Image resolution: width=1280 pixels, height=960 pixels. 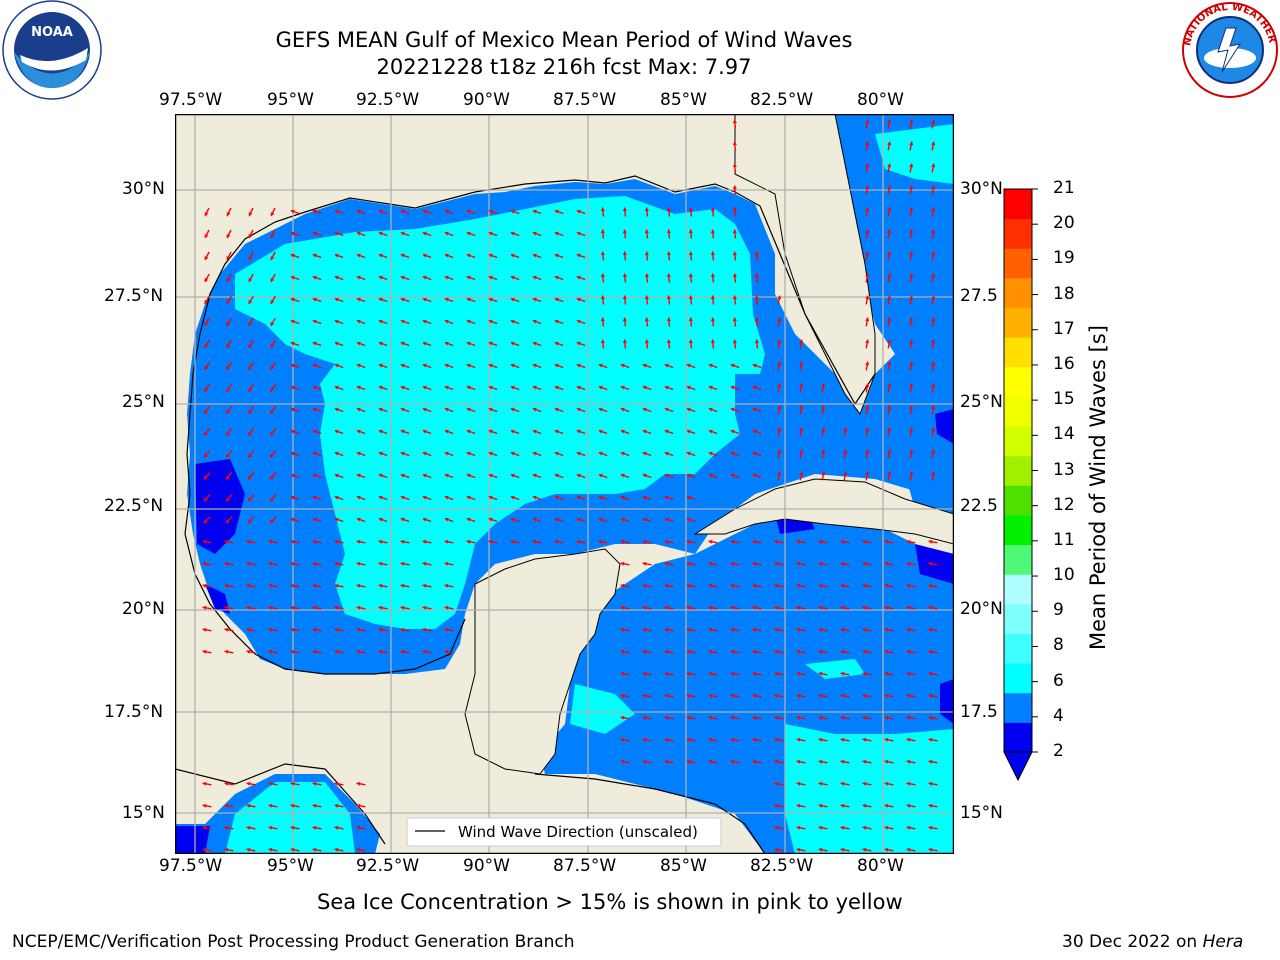 What do you see at coordinates (486, 866) in the screenshot?
I see `lon-label: 90°W` at bounding box center [486, 866].